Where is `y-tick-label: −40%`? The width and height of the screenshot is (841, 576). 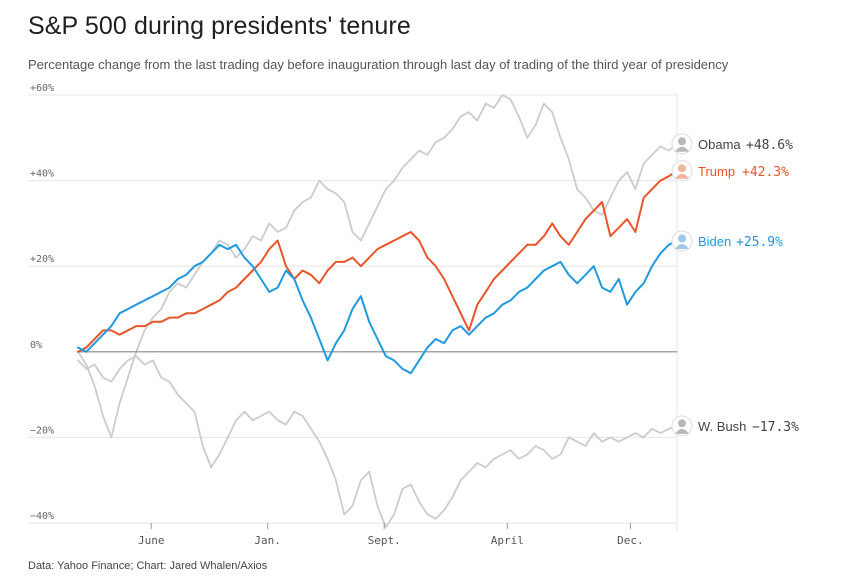
y-tick-label: −40% is located at coordinates (42, 516).